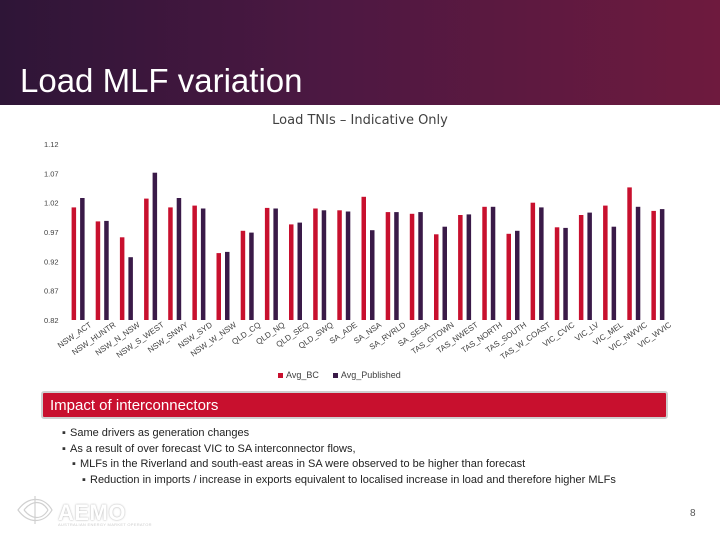  I want to click on chart-title: Load TNIs – Indicative Only, so click(360, 120).